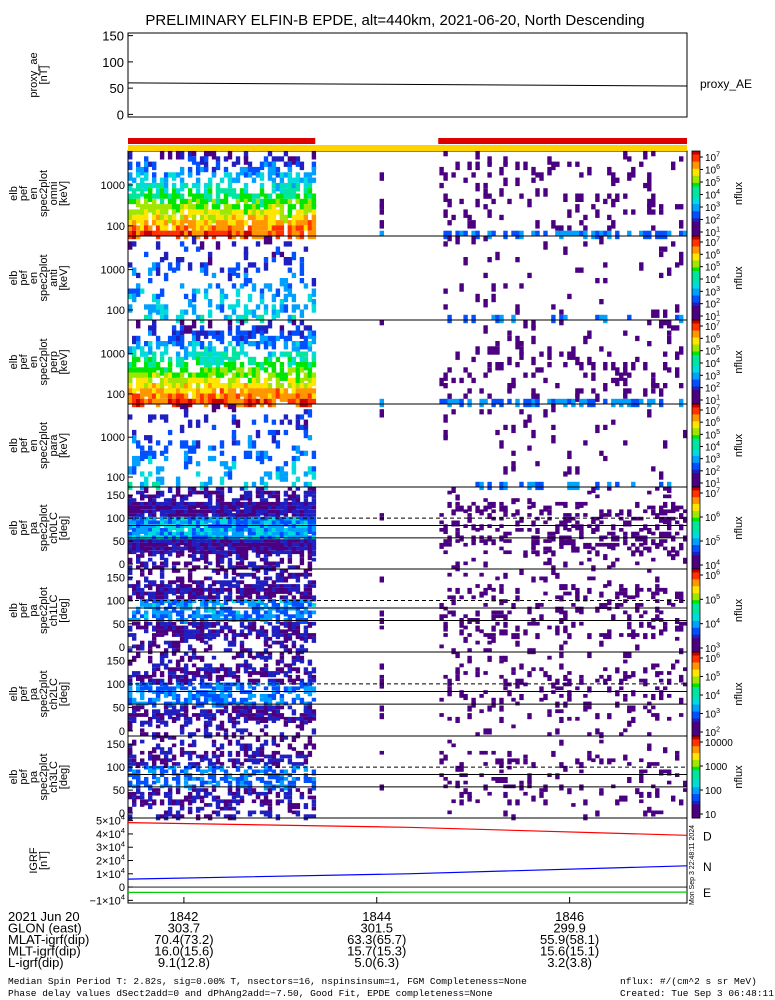 The height and width of the screenshot is (1000, 775). I want to click on colorbar-tick-label: 107, so click(712, 327).